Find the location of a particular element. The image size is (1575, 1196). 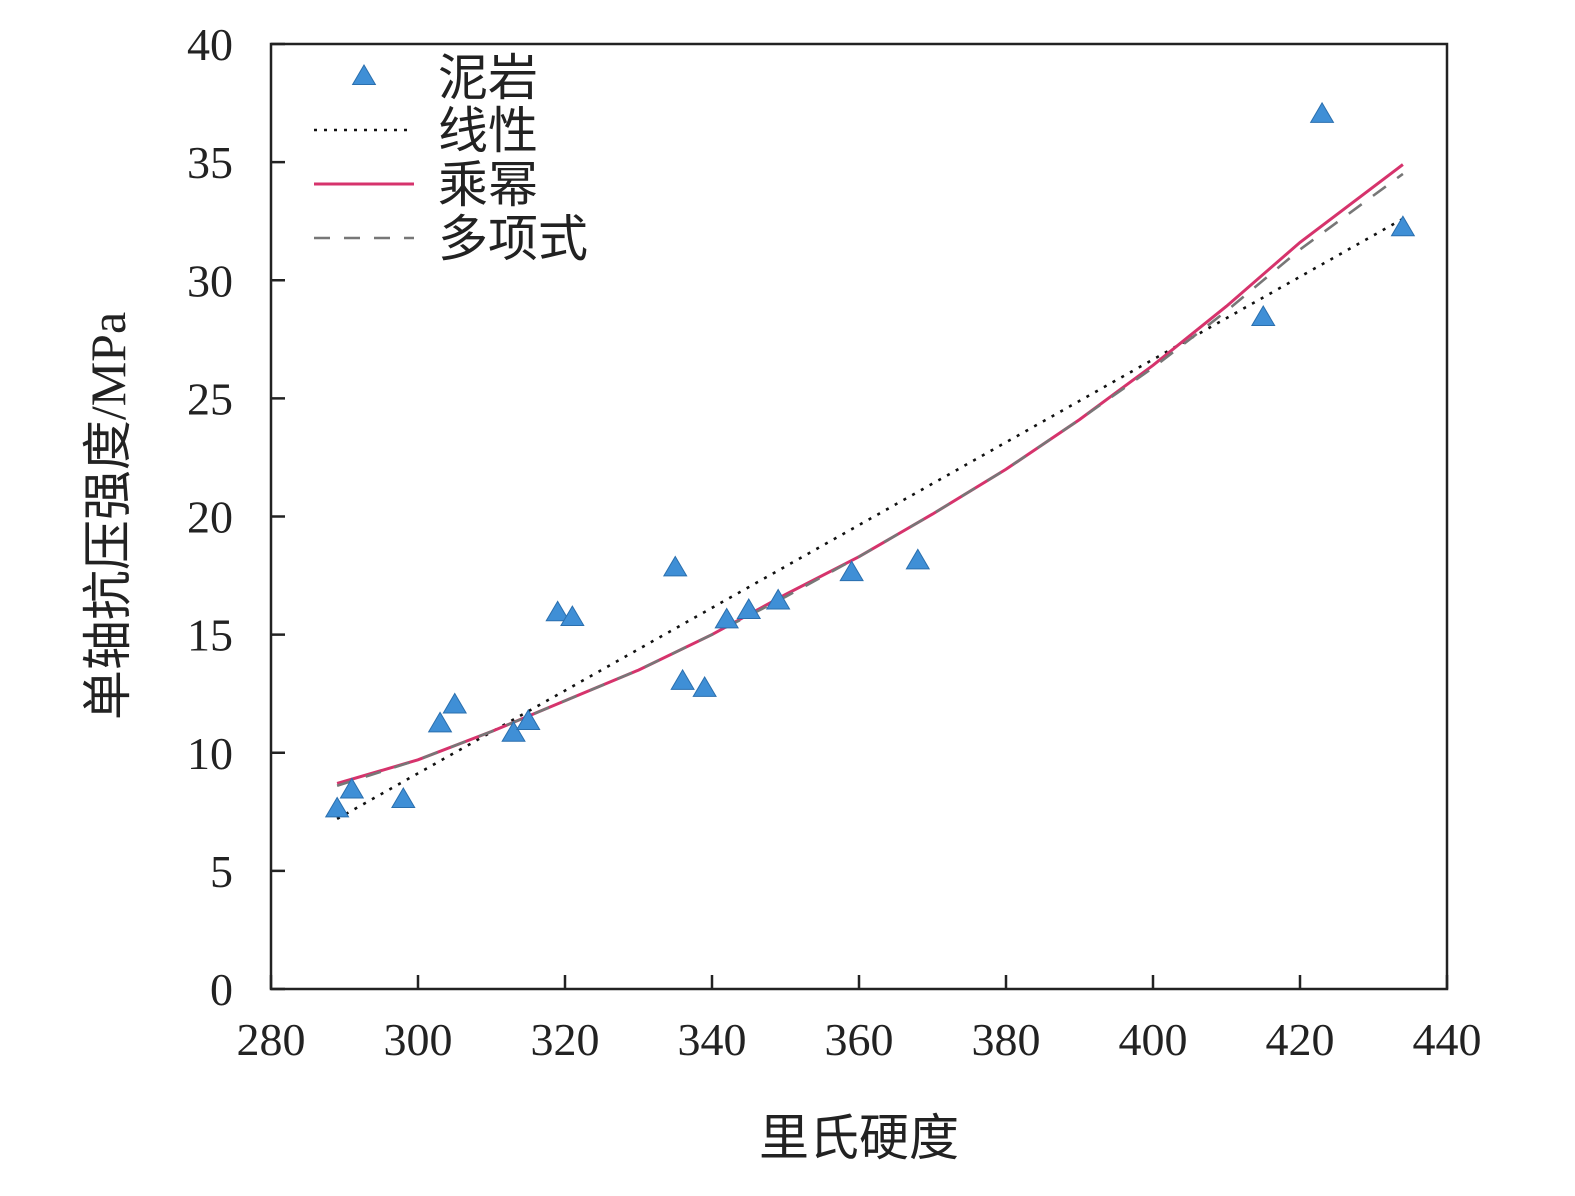

y-tick-label: 15 is located at coordinates (210, 635).